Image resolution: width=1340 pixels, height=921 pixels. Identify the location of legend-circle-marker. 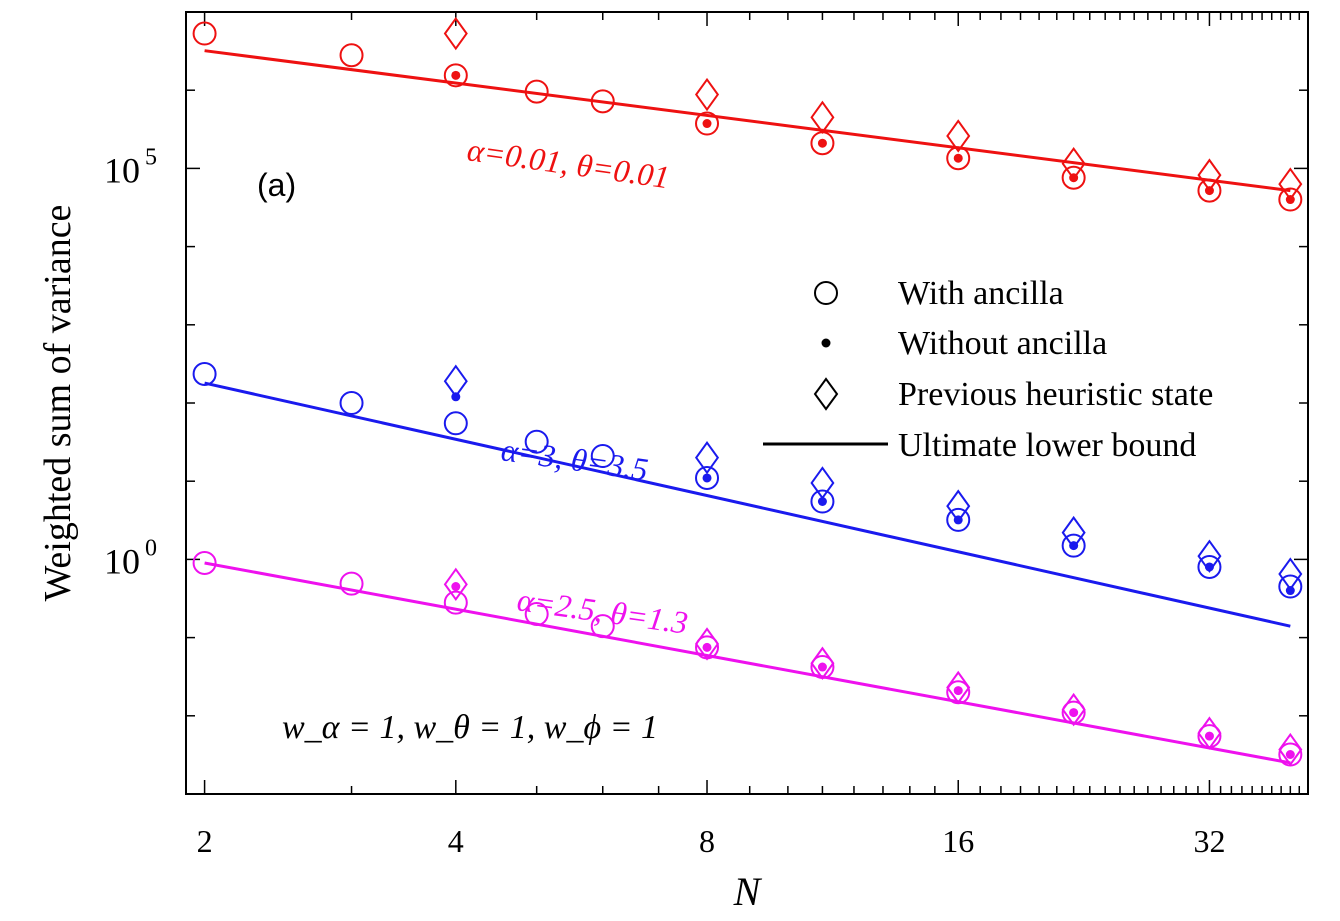
(826, 293).